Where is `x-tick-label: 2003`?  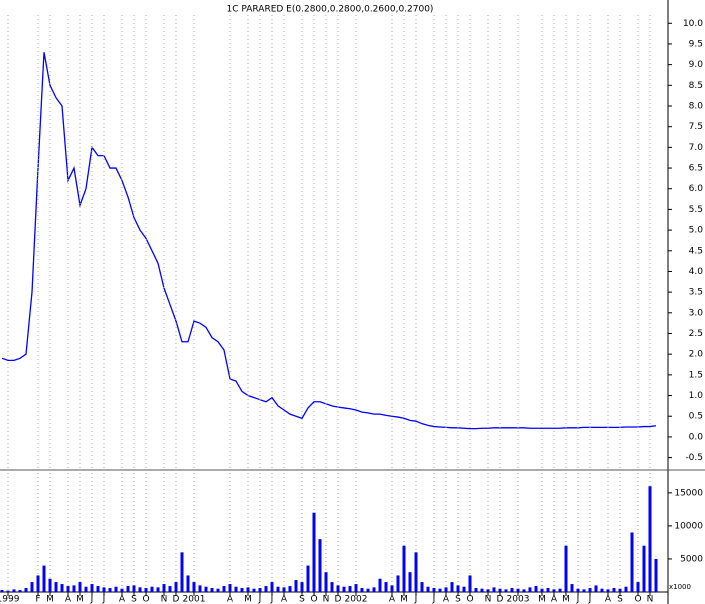 x-tick-label: 2003 is located at coordinates (518, 599).